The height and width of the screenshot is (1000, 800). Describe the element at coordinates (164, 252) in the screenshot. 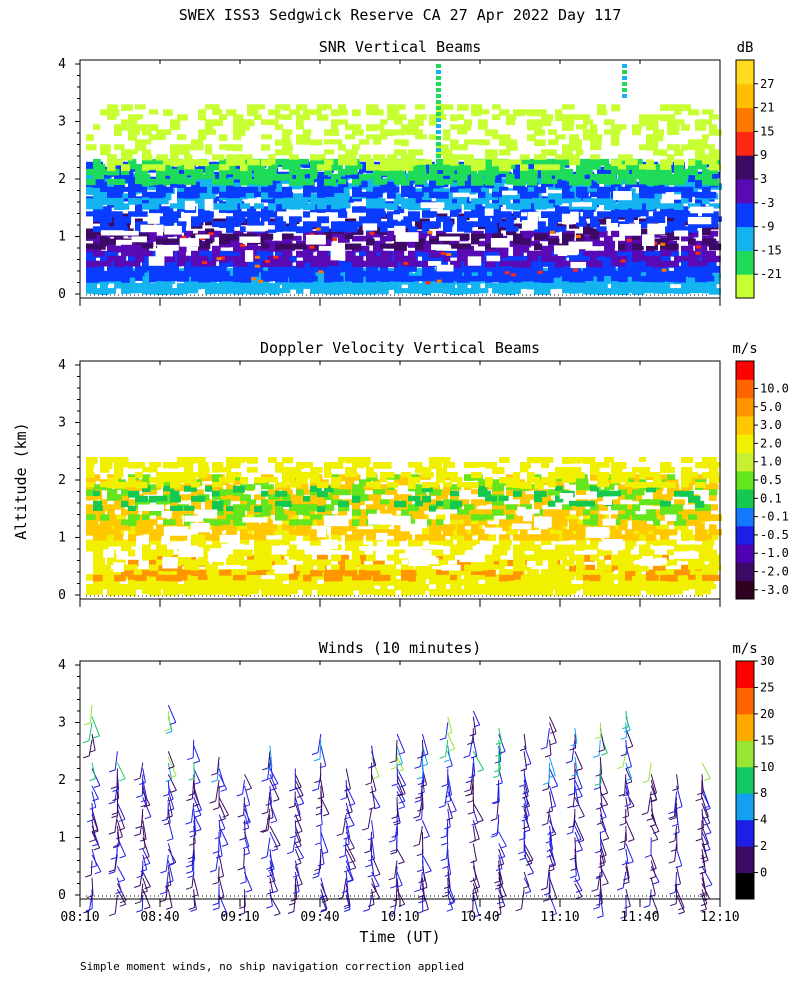

I see `heatmap-gap` at that location.